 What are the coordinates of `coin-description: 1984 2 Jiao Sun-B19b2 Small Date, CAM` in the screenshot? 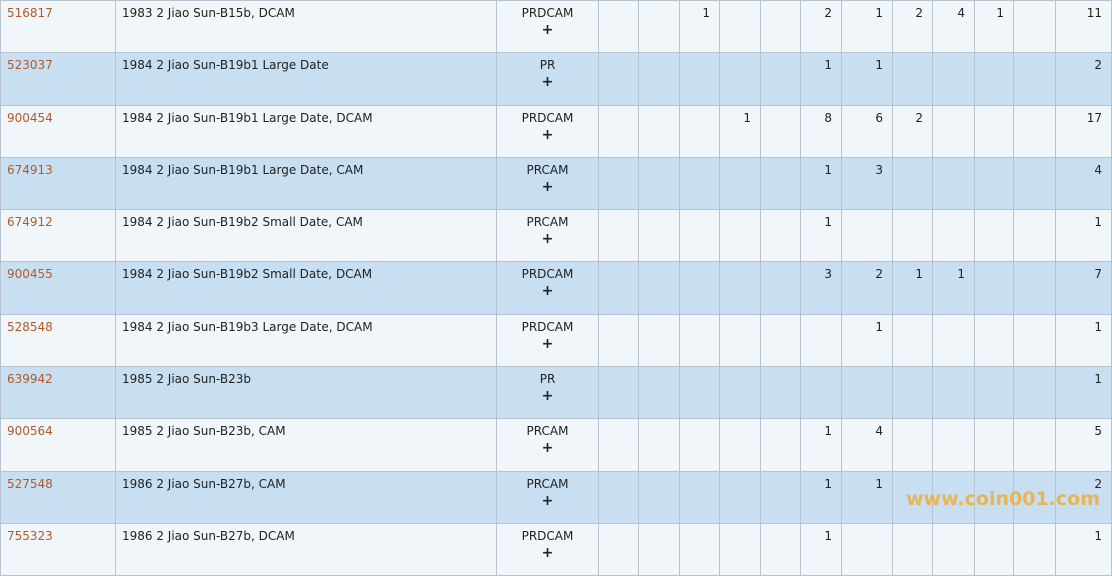 It's located at (306, 236).